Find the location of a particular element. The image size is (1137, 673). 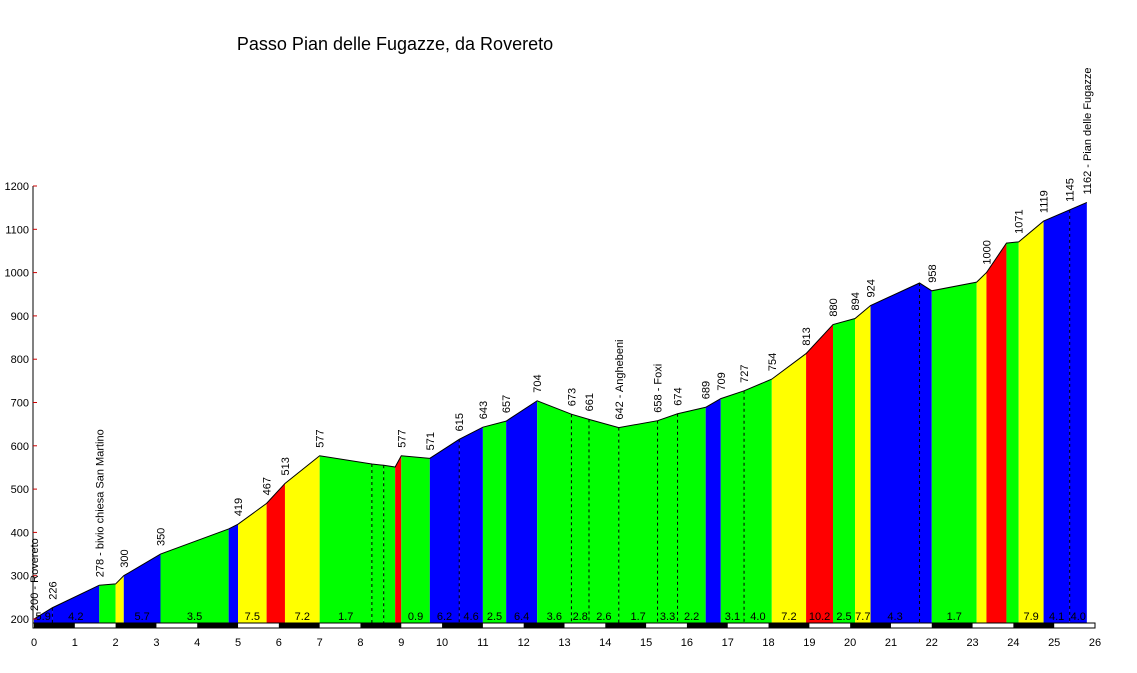

elevation-label: 924 is located at coordinates (872, 288).